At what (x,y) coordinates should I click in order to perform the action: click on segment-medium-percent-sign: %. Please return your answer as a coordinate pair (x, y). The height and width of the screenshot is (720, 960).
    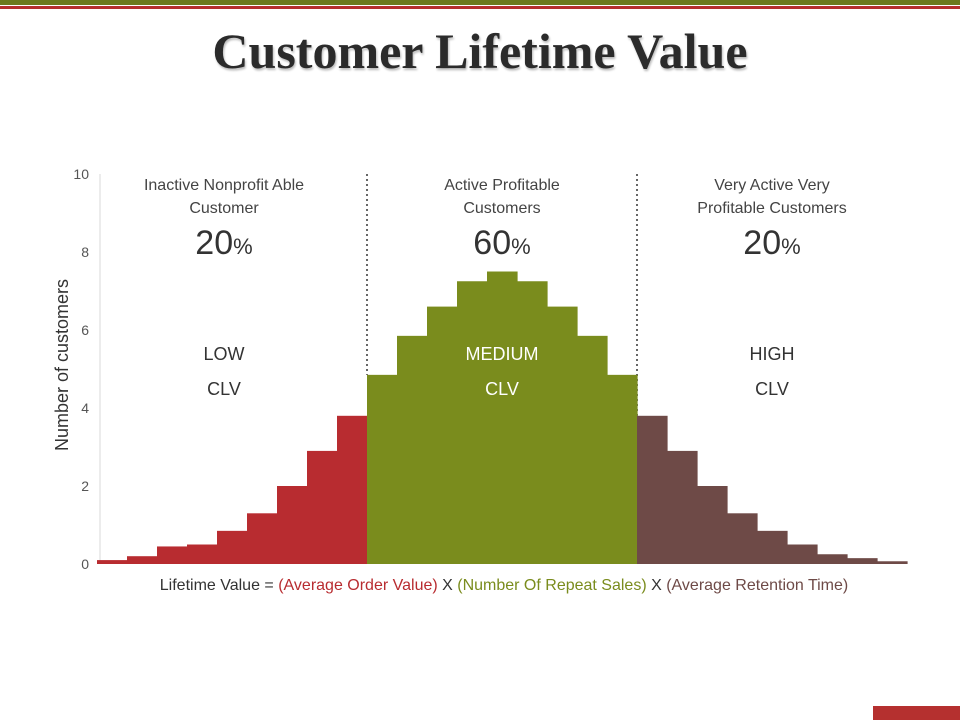
    Looking at the image, I should click on (521, 246).